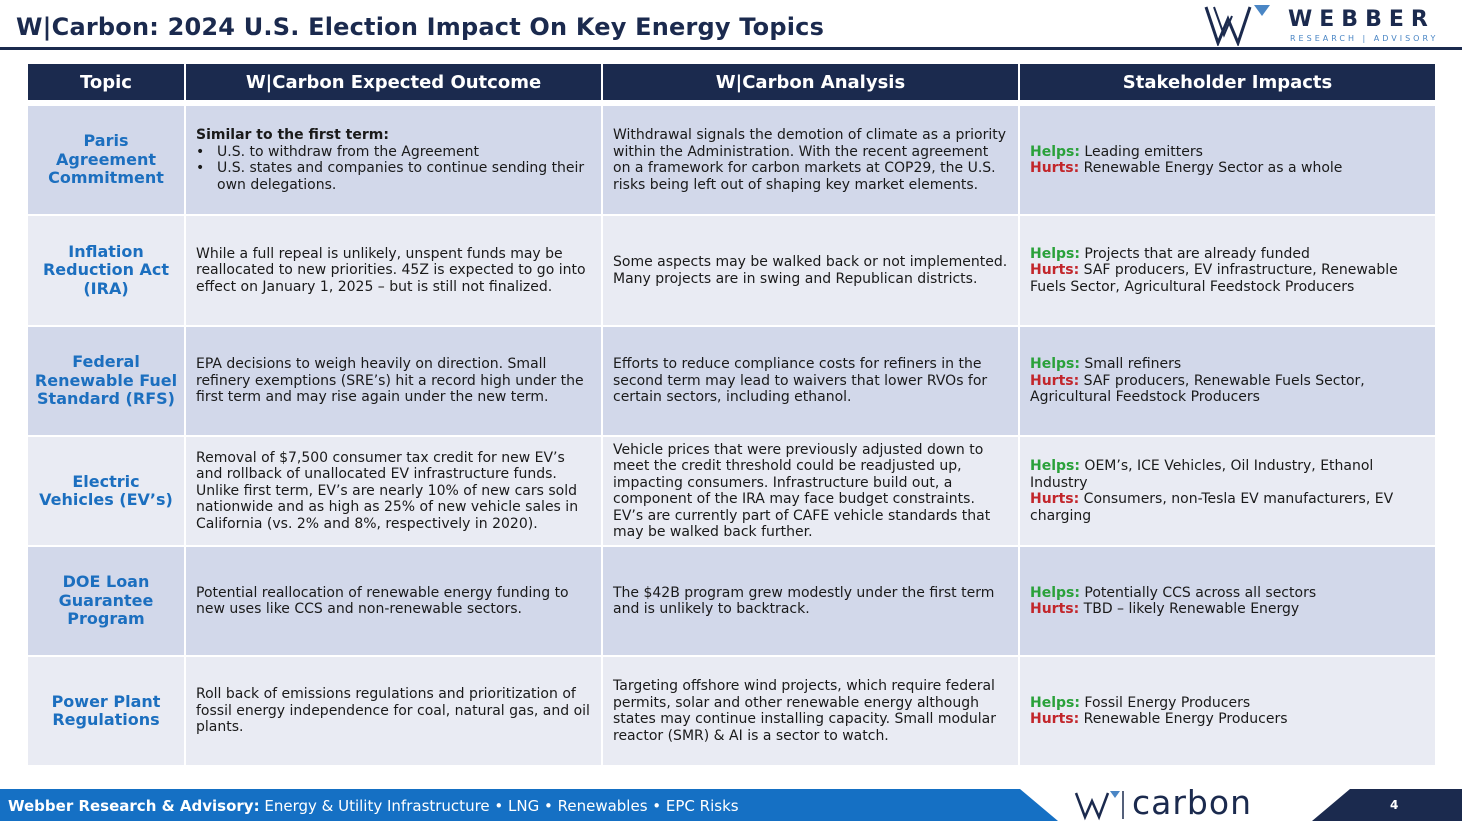 Image resolution: width=1462 pixels, height=821 pixels. Describe the element at coordinates (1185, 719) in the screenshot. I see `hurts-value: Renewable Energy Producers` at that location.